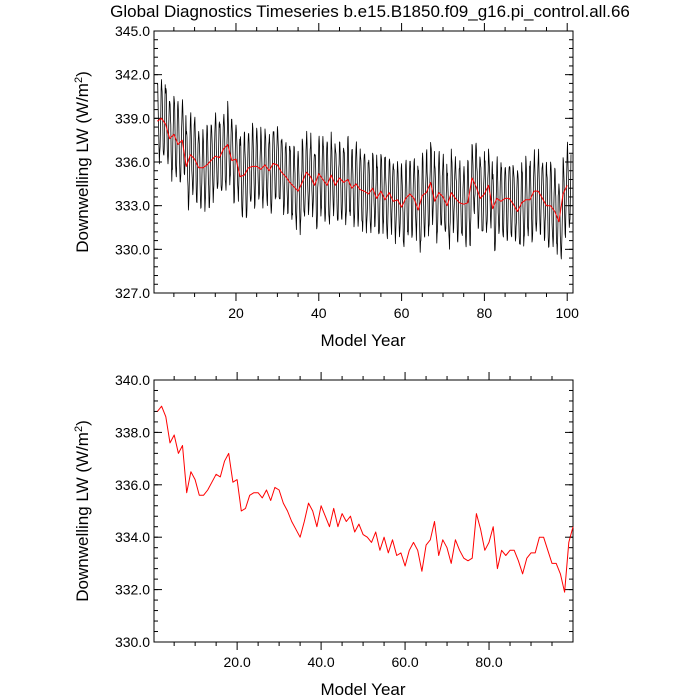  Describe the element at coordinates (132, 642) in the screenshot. I see `bottom-ytick-label: 330.0` at that location.